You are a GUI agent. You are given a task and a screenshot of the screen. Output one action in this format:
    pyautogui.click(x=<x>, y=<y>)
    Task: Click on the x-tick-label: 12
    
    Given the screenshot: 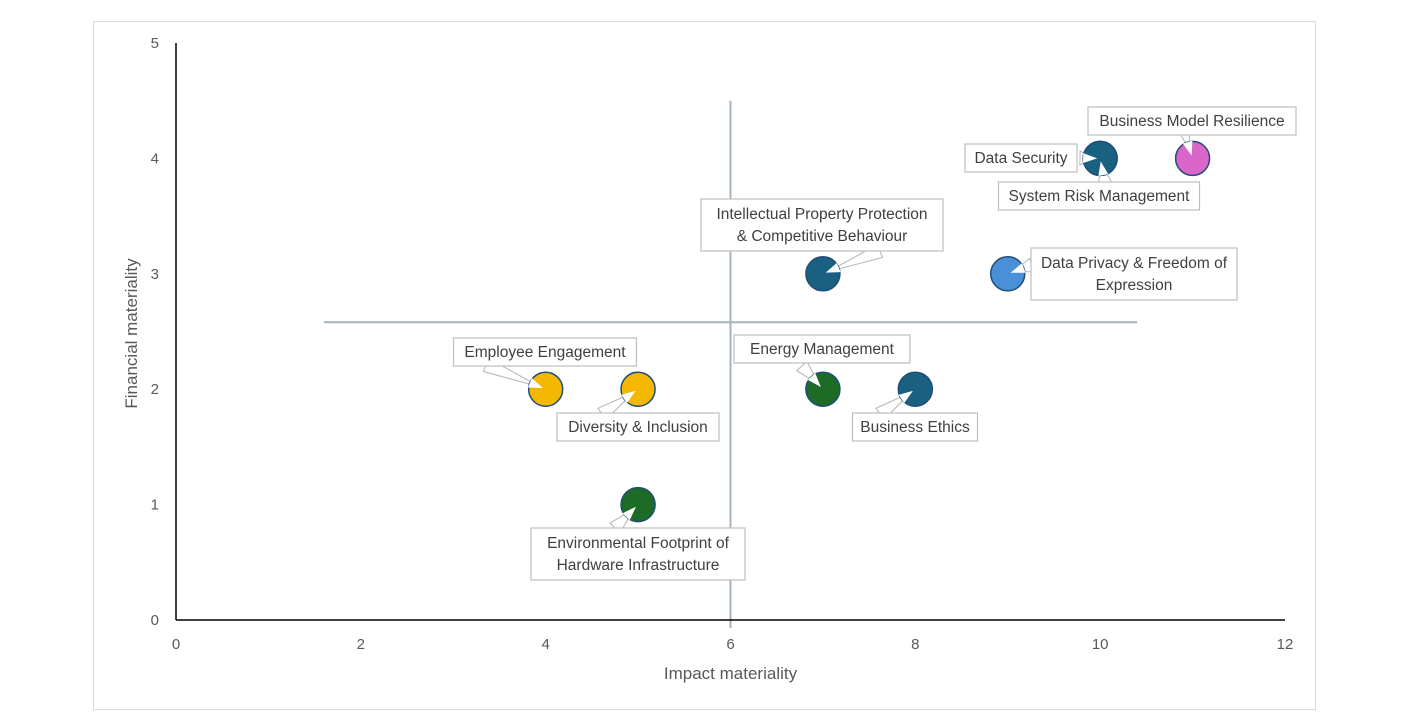 What is the action you would take?
    pyautogui.click(x=1285, y=644)
    